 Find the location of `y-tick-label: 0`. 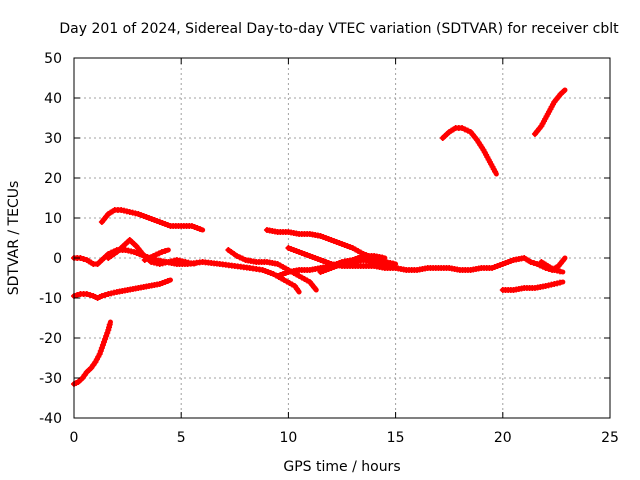

y-tick-label: 0 is located at coordinates (57, 259).